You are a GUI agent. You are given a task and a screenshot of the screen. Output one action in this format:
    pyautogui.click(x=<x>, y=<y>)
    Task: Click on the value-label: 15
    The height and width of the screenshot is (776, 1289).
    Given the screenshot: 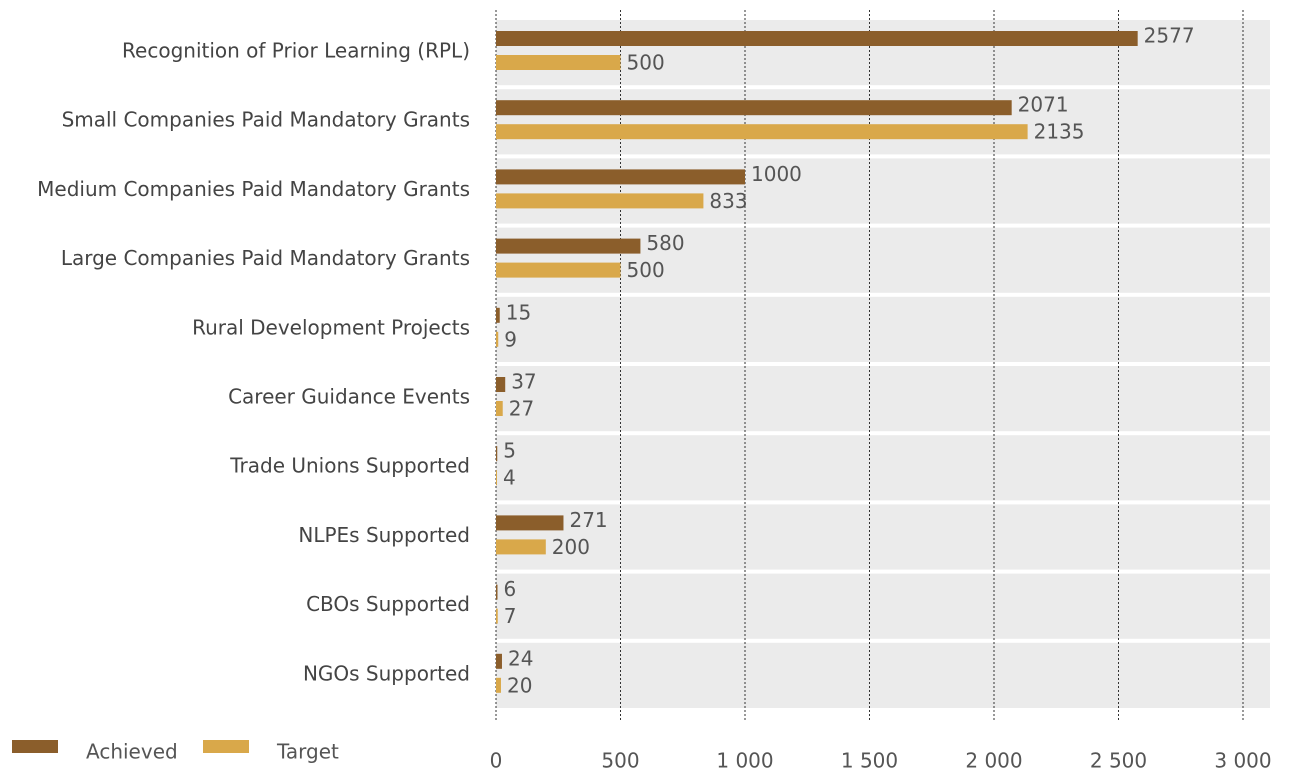 What is the action you would take?
    pyautogui.click(x=518, y=312)
    